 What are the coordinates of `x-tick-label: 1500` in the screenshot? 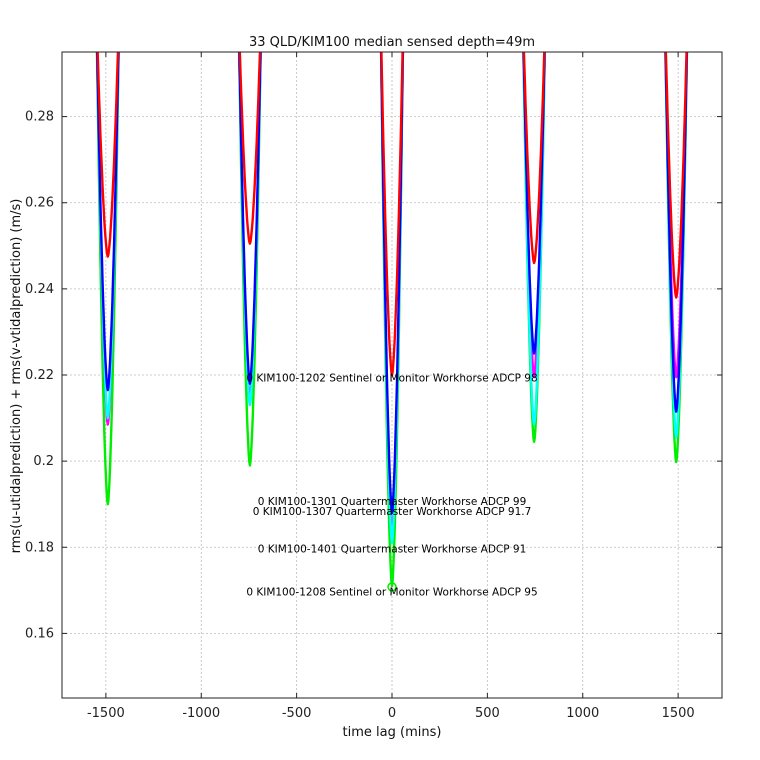 It's located at (678, 713).